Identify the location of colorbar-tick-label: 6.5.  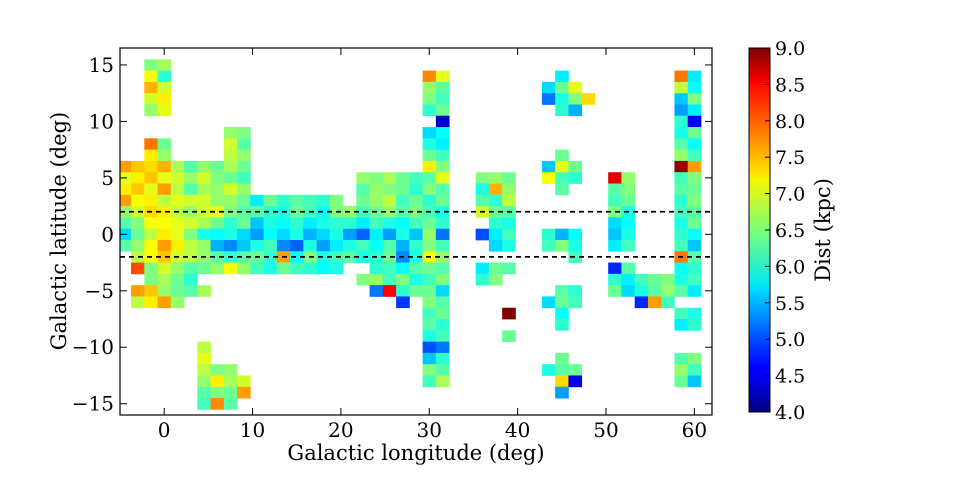
(790, 231).